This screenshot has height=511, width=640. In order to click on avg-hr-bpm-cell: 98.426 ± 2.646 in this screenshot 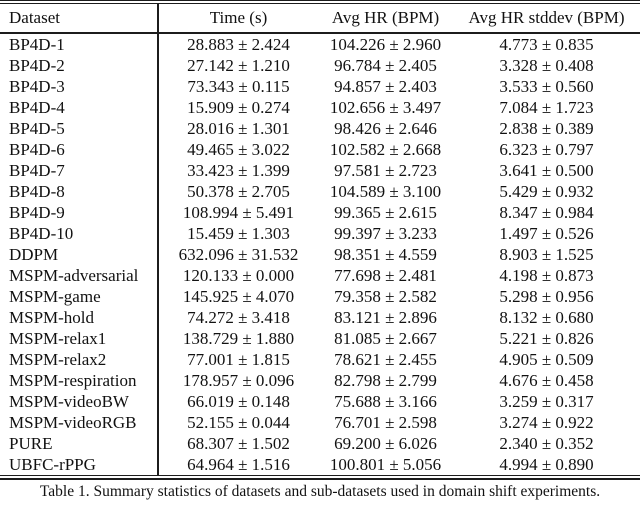, I will do `click(385, 128)`.